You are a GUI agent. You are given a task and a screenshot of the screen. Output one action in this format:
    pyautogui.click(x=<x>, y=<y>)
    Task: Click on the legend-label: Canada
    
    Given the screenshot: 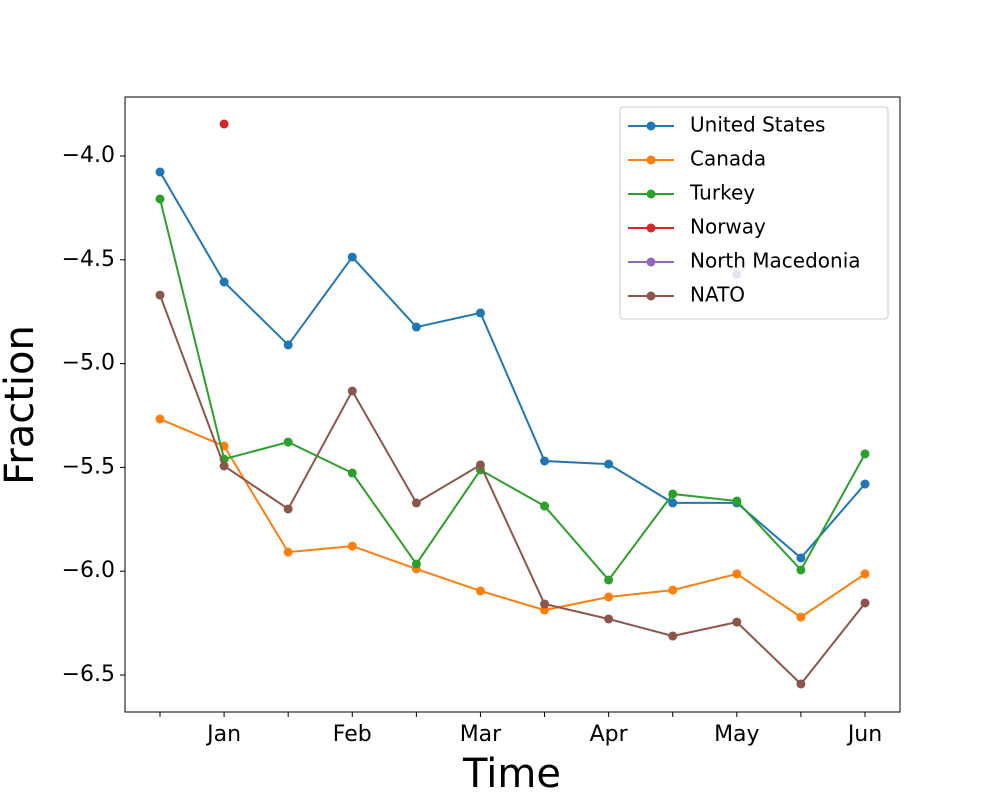 What is the action you would take?
    pyautogui.click(x=728, y=159)
    